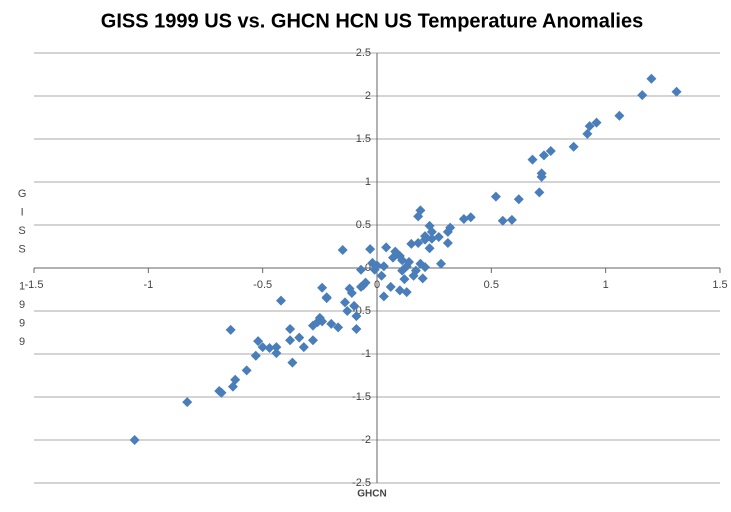  I want to click on x-tick-label: -0.5, so click(262, 285).